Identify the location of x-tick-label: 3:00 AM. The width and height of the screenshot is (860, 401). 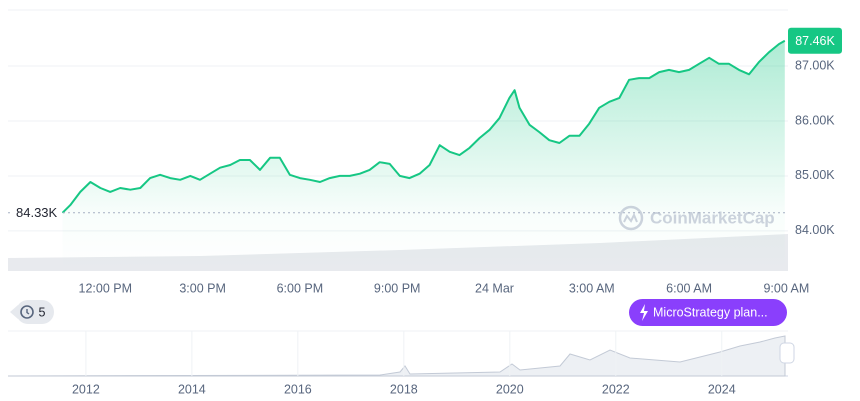
(592, 288).